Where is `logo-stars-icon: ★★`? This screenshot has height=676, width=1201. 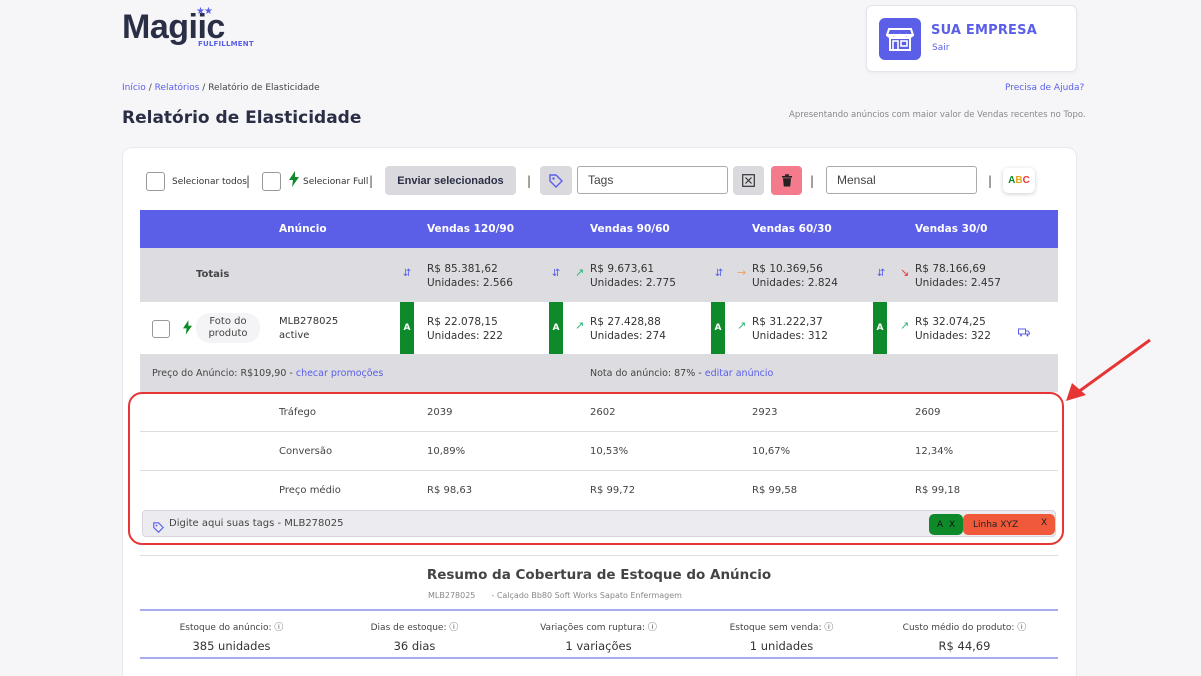
logo-stars-icon: ★★ is located at coordinates (204, 11).